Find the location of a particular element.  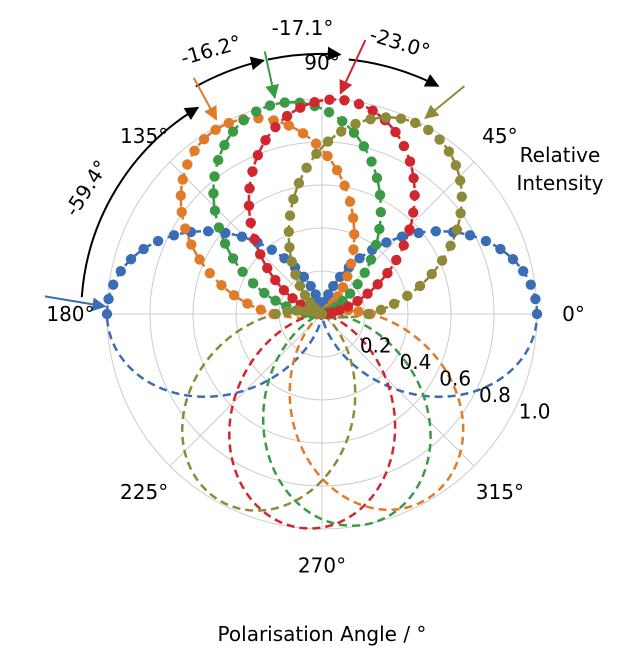

angle-tick-label: 135° is located at coordinates (144, 136).